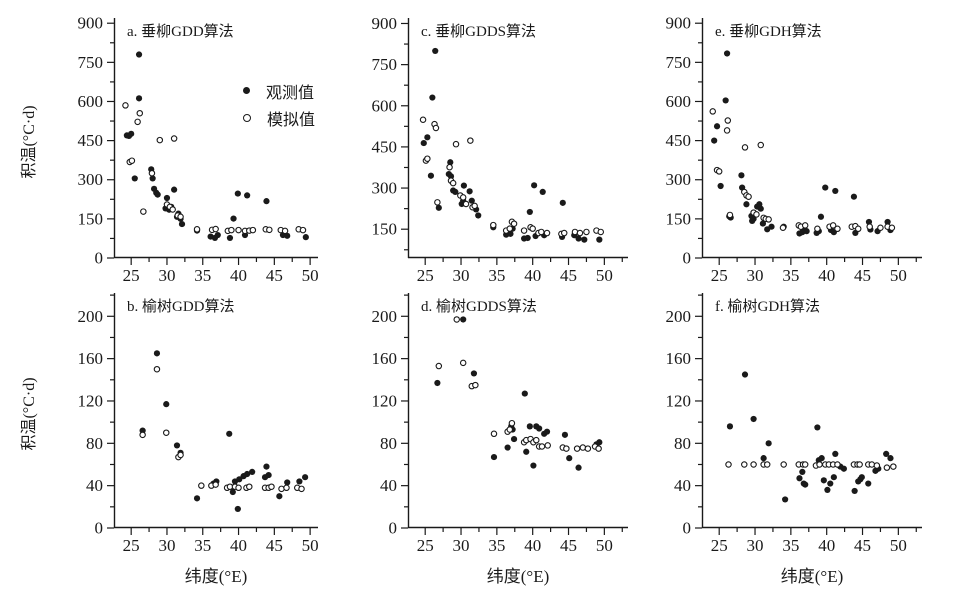 The width and height of the screenshot is (966, 603). Describe the element at coordinates (794, 149) in the screenshot. I see `panel-e-plot: 25 30 35 40 45 50 0 150 300 450 600 750 900` at that location.